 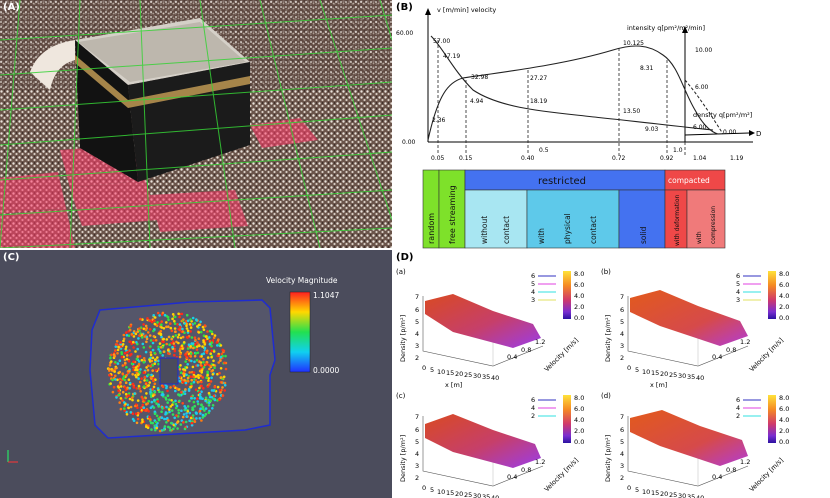 I want to click on x-tick: 40, so click(x=700, y=378).